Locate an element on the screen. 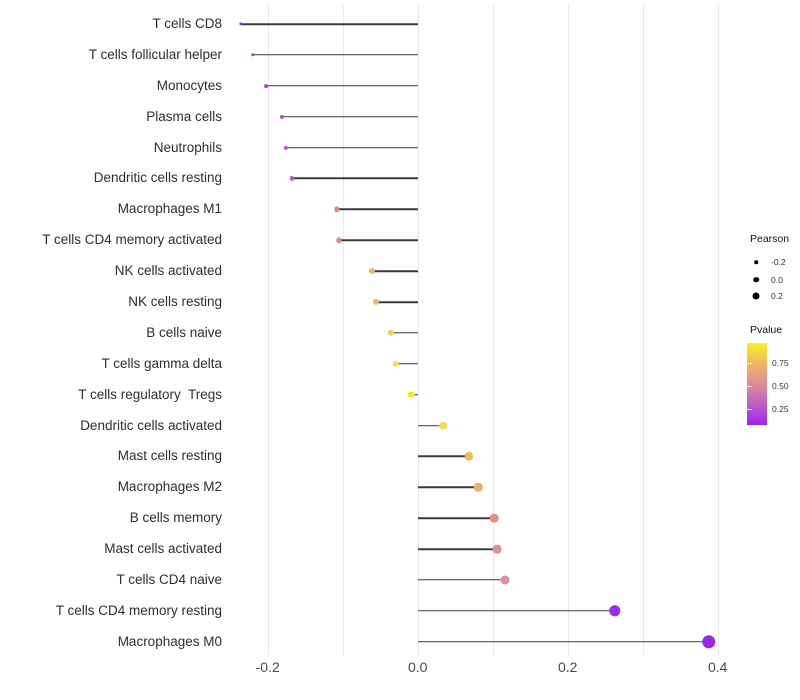  legend-pvalue-title: Pvalue is located at coordinates (766, 330).